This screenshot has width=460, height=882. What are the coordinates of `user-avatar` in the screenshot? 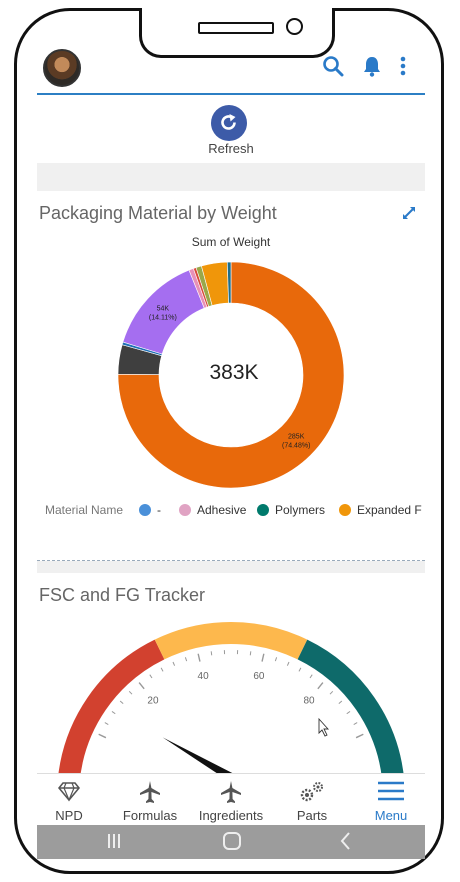 It's located at (62, 68).